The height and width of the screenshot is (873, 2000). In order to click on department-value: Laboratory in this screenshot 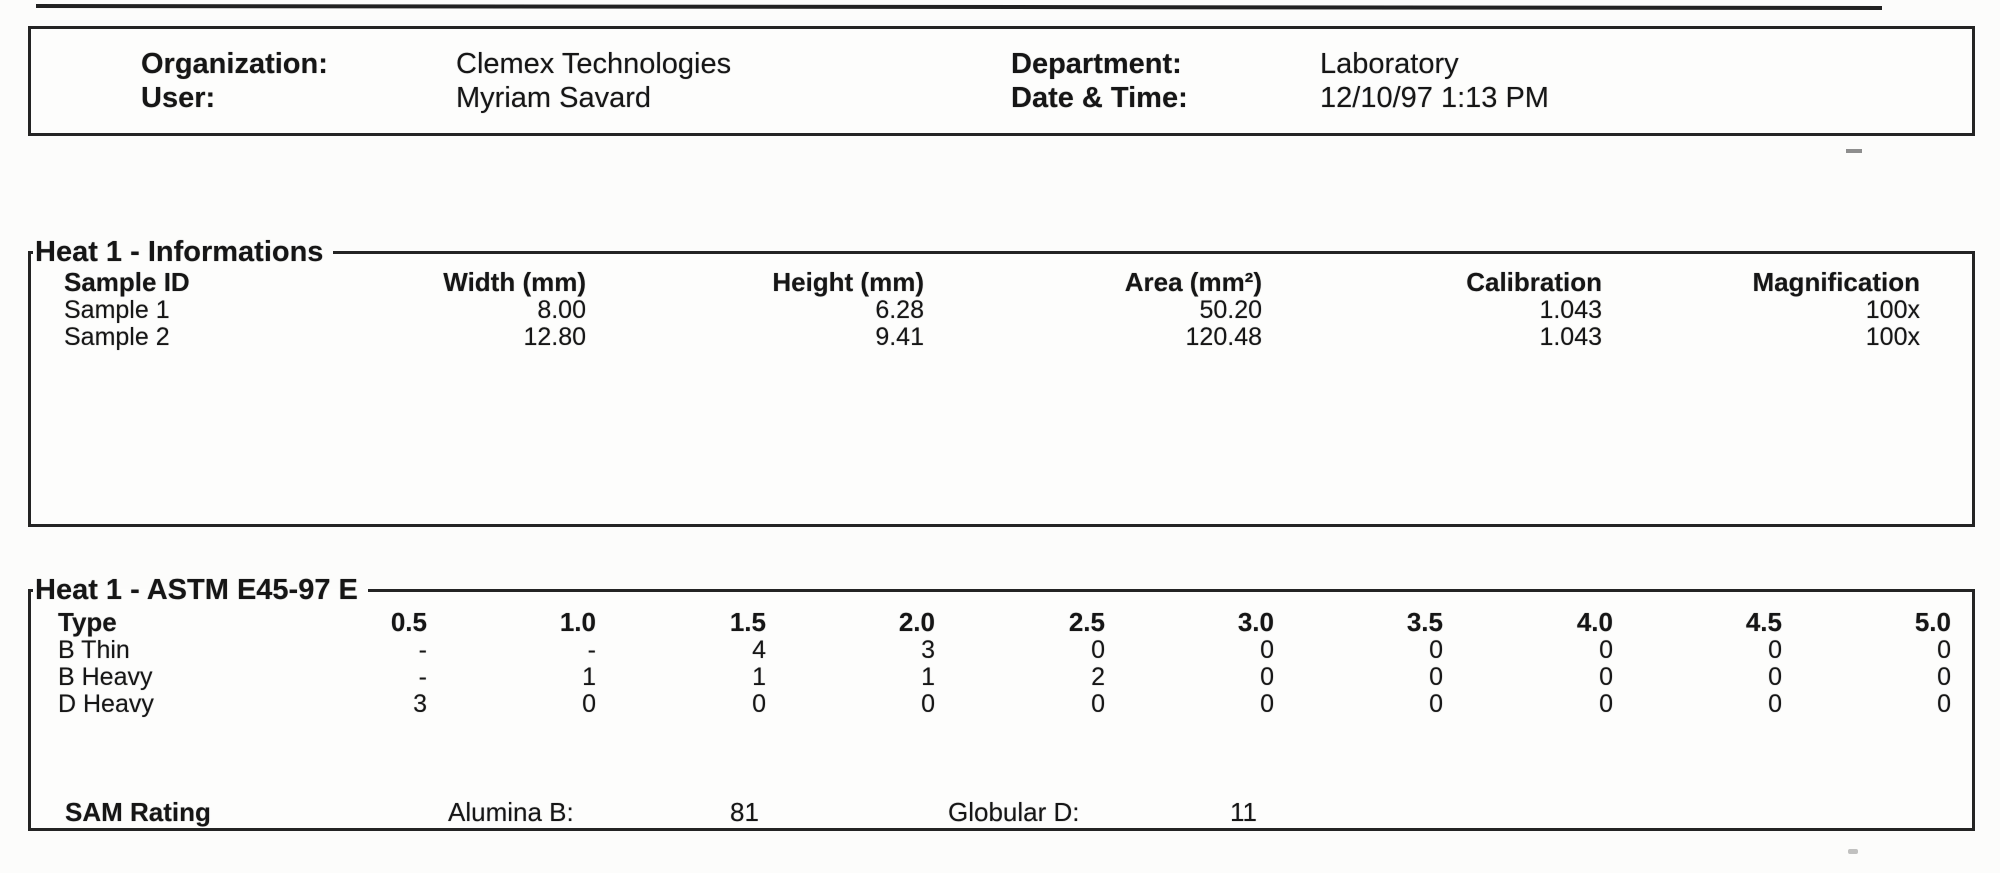, I will do `click(1389, 64)`.